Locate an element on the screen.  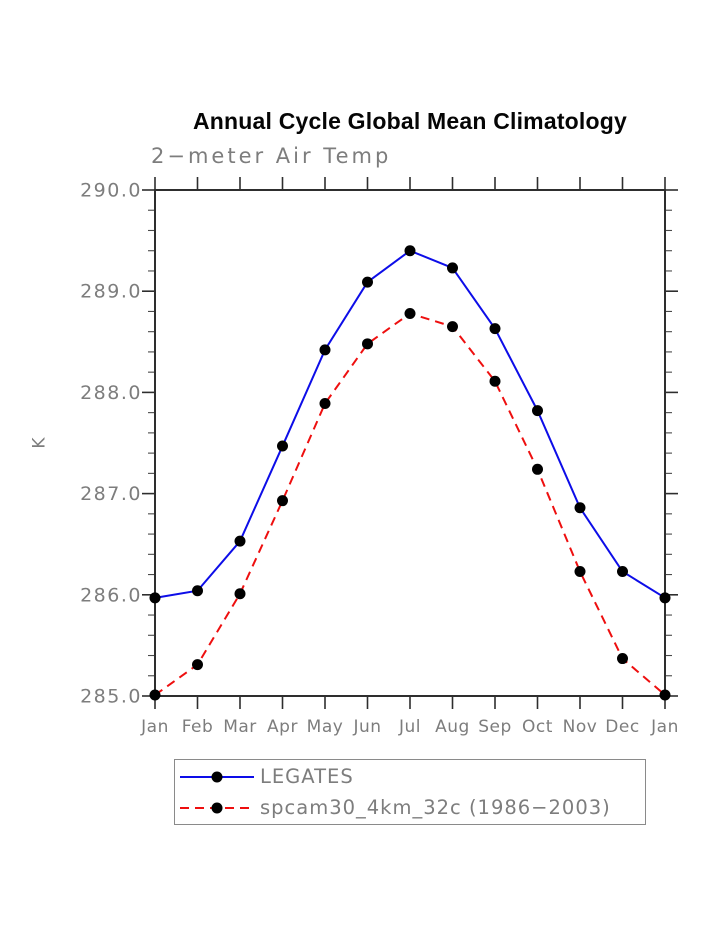
y-tick-label: 286.0 is located at coordinates (111, 595).